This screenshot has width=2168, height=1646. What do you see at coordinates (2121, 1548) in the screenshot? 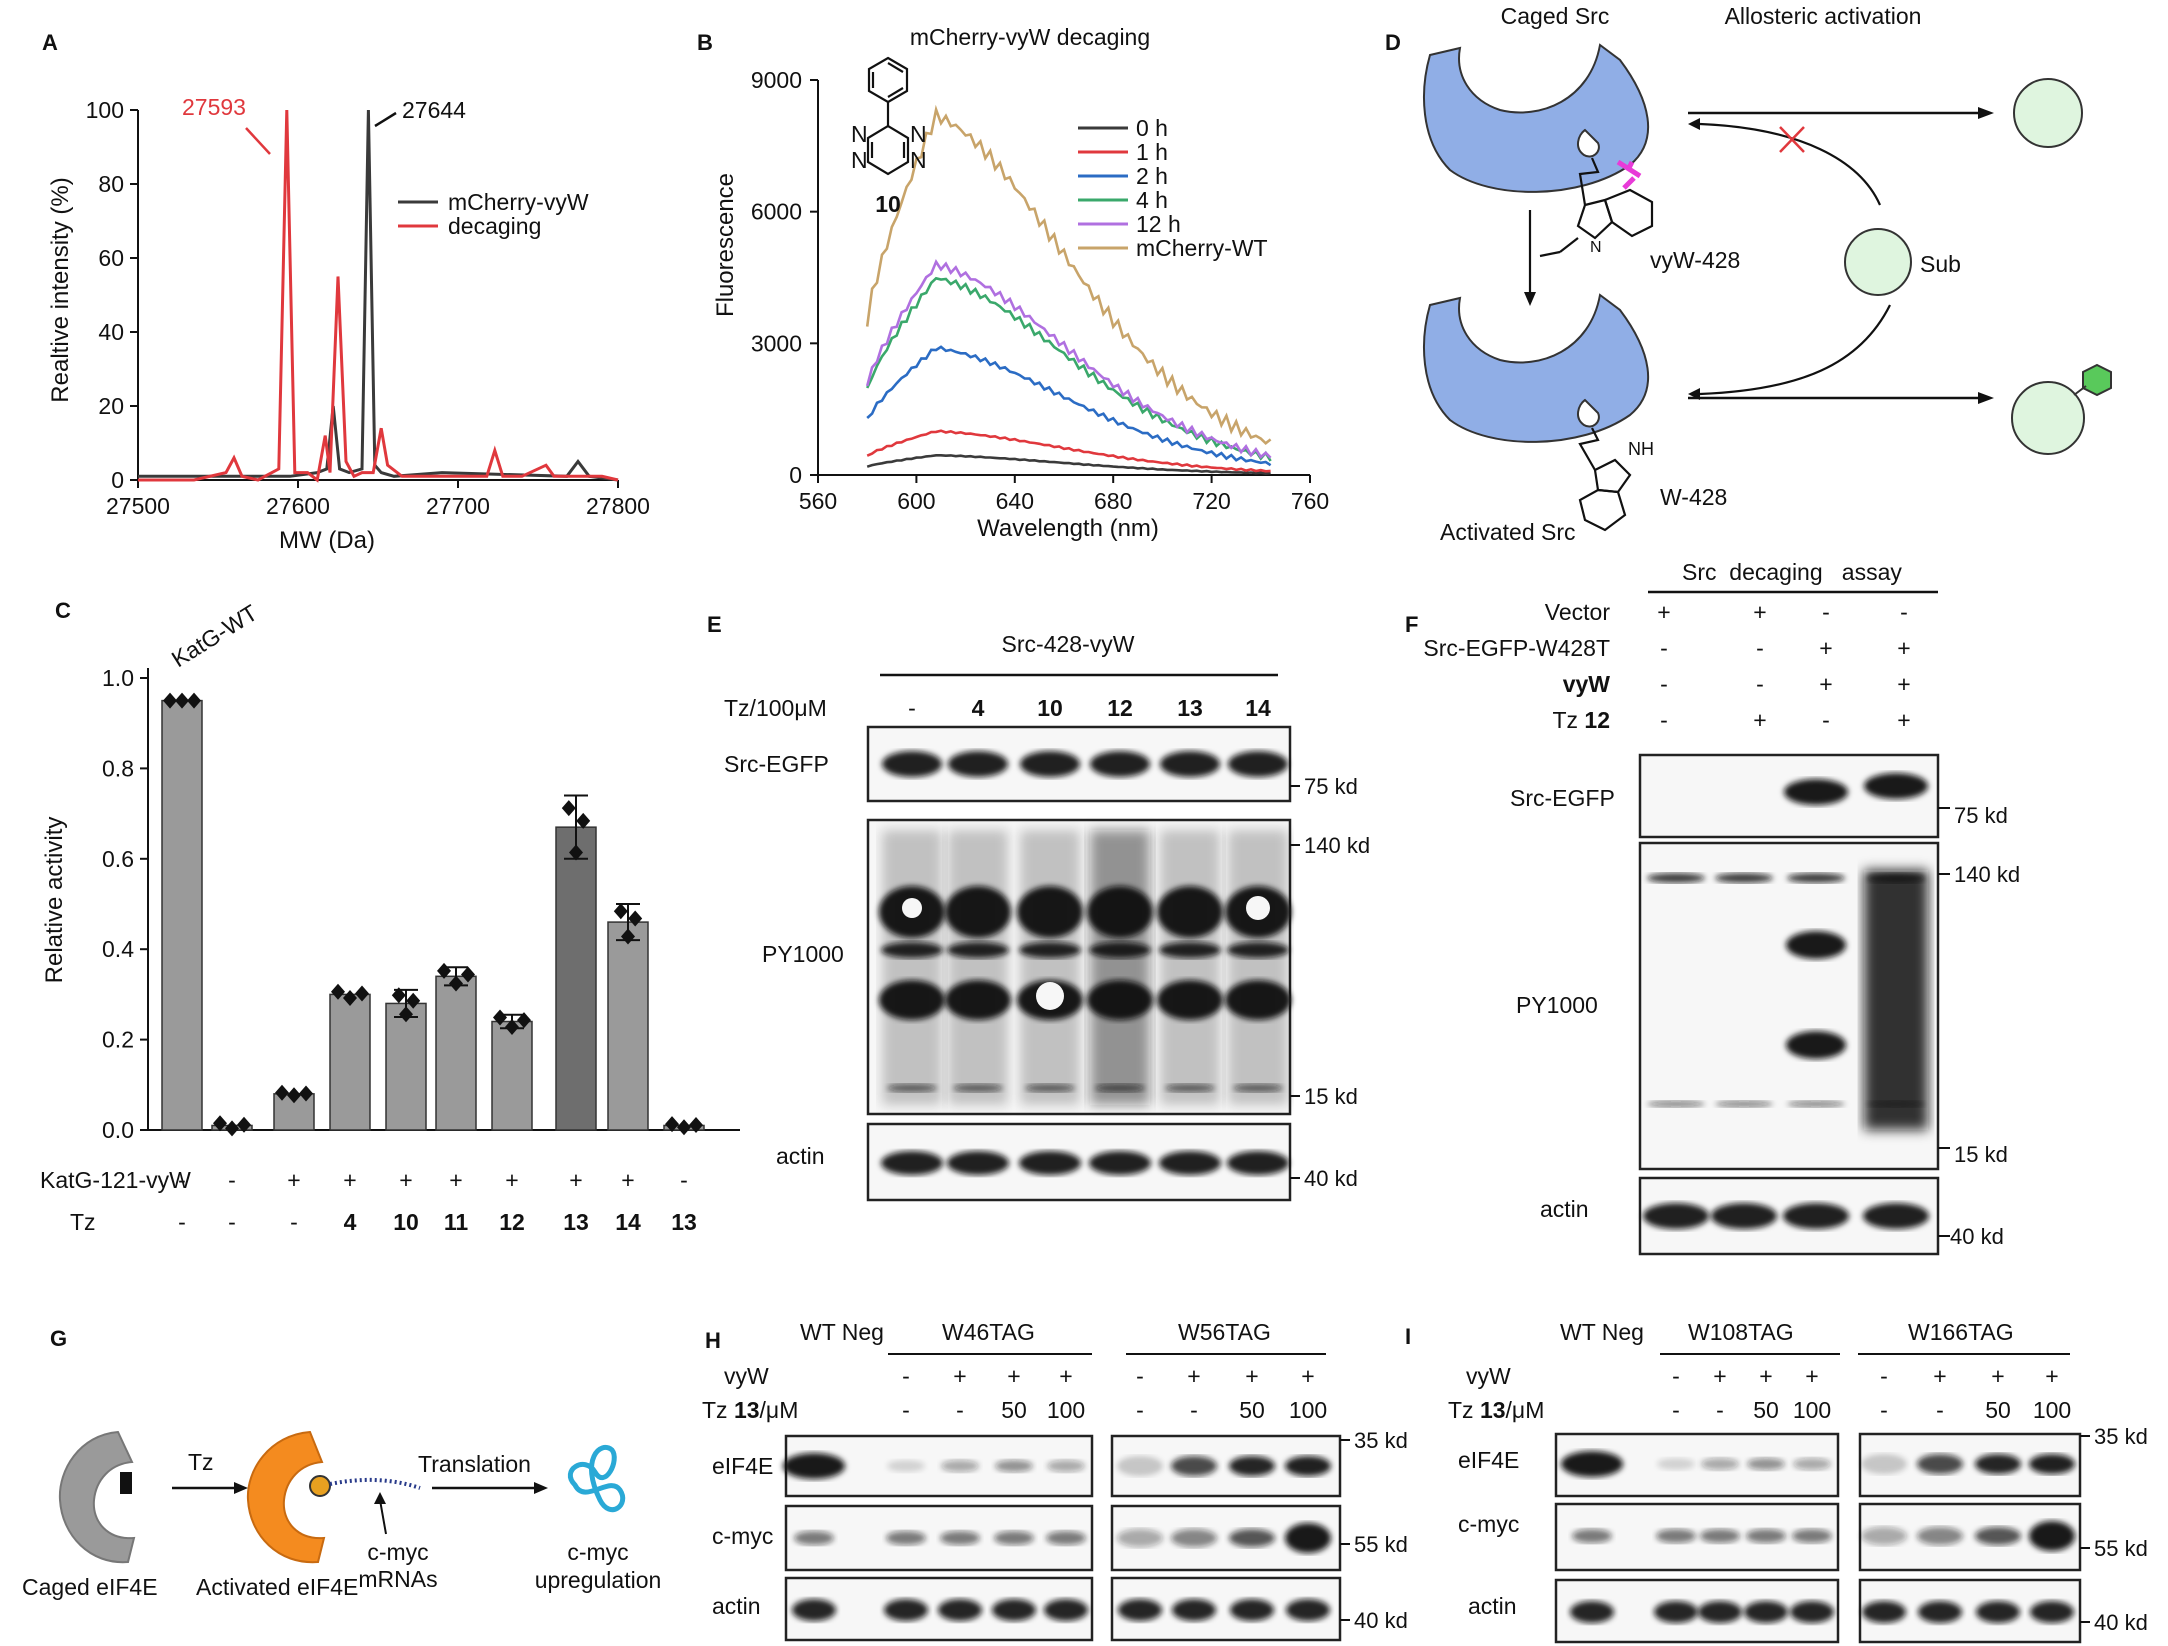
I see `mw-marker: 55 kd` at bounding box center [2121, 1548].